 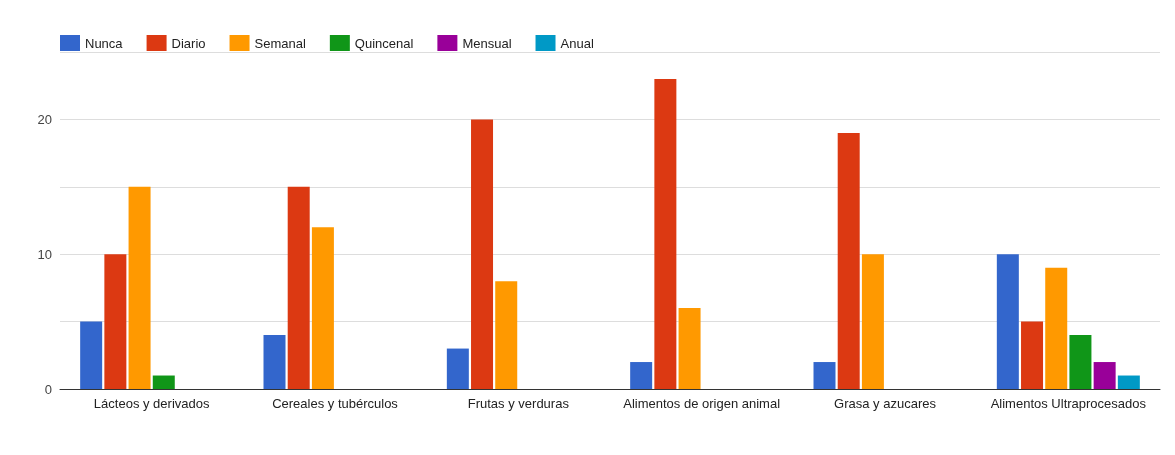 What do you see at coordinates (335, 403) in the screenshot?
I see `x-tick-label: Cereales y tubérculos` at bounding box center [335, 403].